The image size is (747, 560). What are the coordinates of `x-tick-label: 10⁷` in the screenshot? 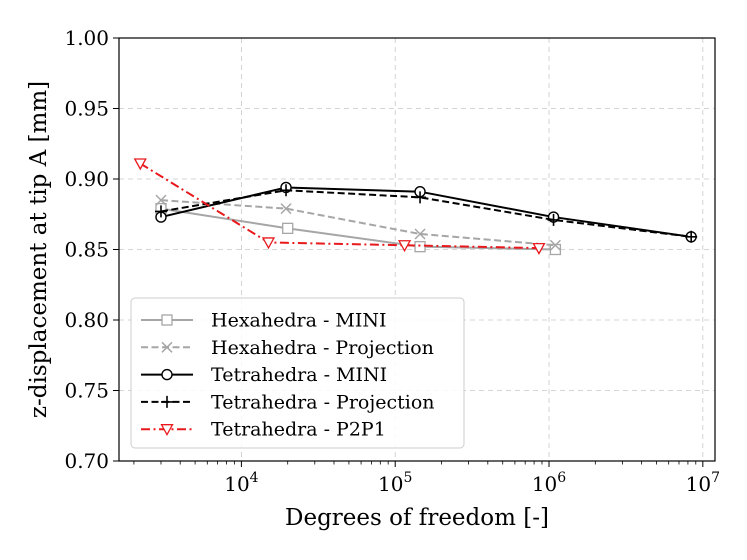 It's located at (703, 483).